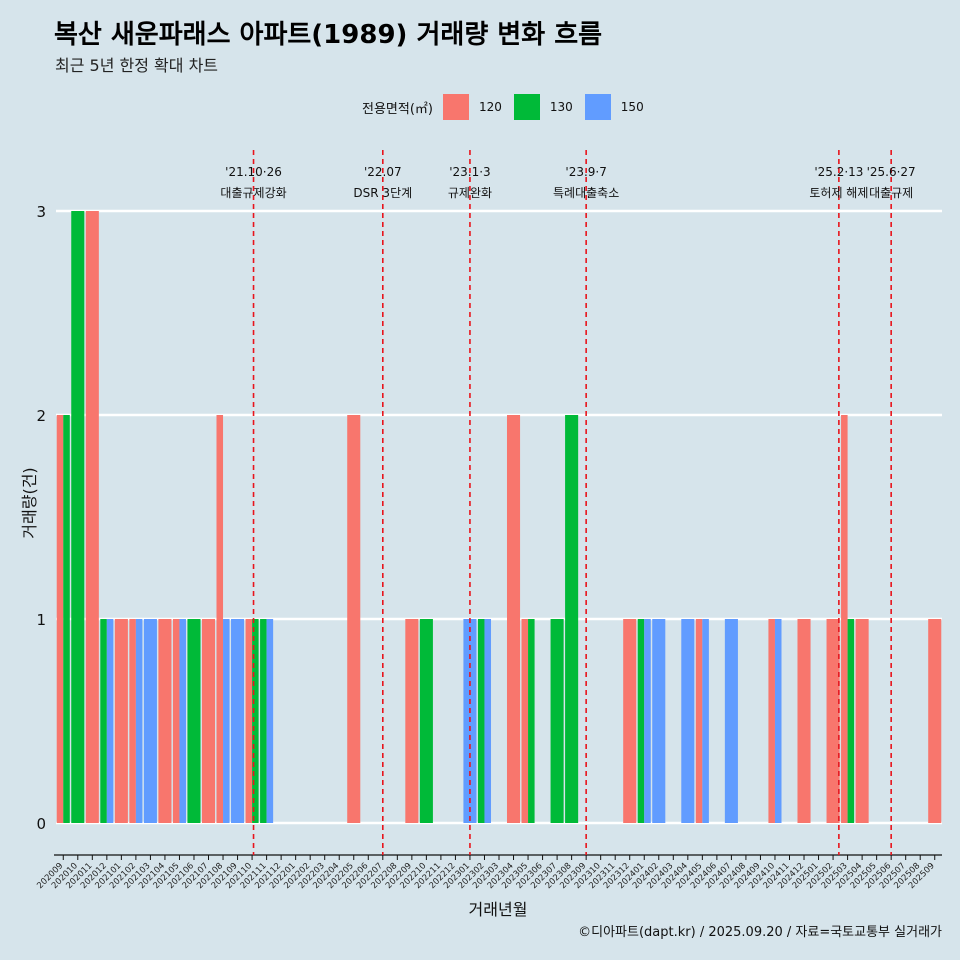 The height and width of the screenshot is (960, 960). I want to click on chart-title: 복산 새운파래스 아파트(1989) 거래량 변화 흐름, so click(328, 35).